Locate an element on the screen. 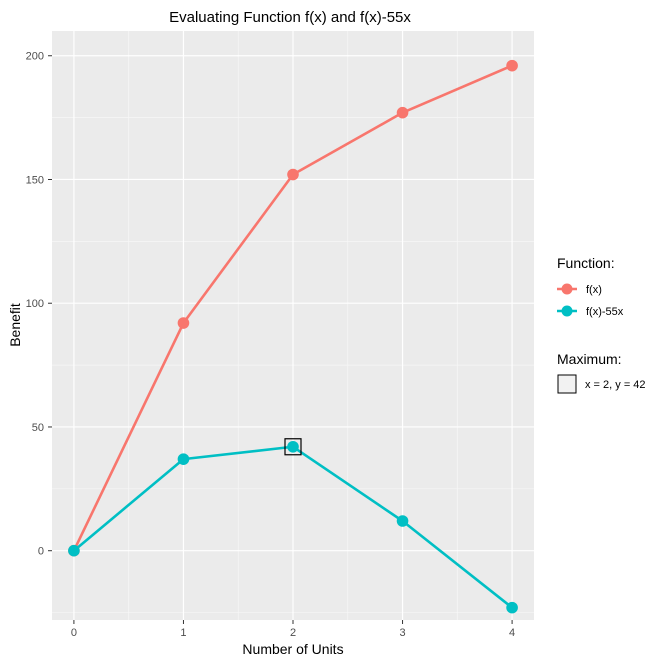 The width and height of the screenshot is (664, 664). legend-series-label: f(x) is located at coordinates (594, 290).